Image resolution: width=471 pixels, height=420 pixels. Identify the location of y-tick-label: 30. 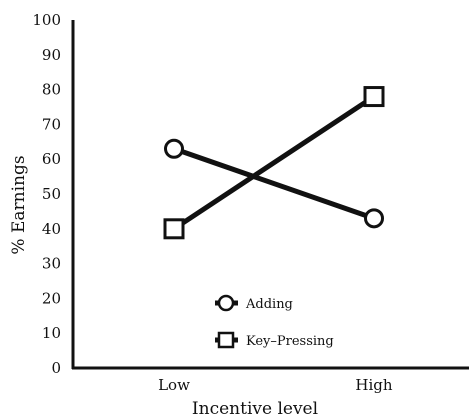
(51, 264).